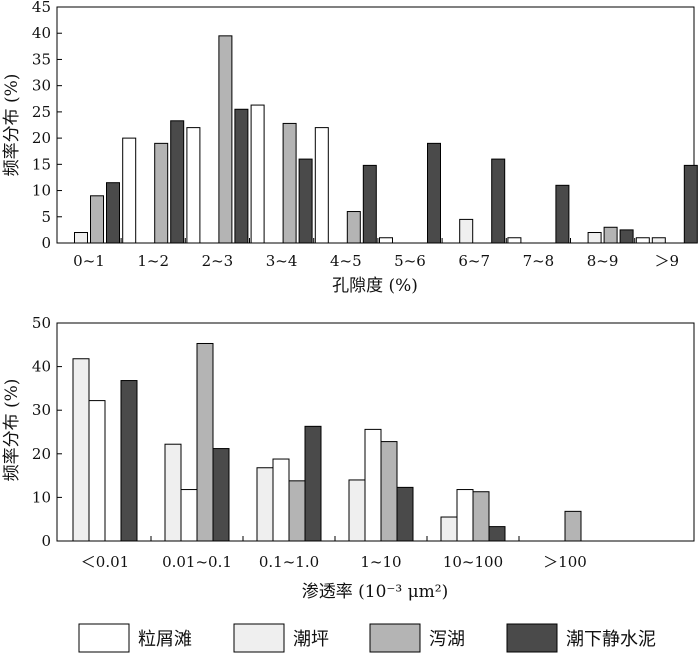 Image resolution: width=700 pixels, height=655 pixels. I want to click on bar-c1-s0-c2, so click(193, 185).